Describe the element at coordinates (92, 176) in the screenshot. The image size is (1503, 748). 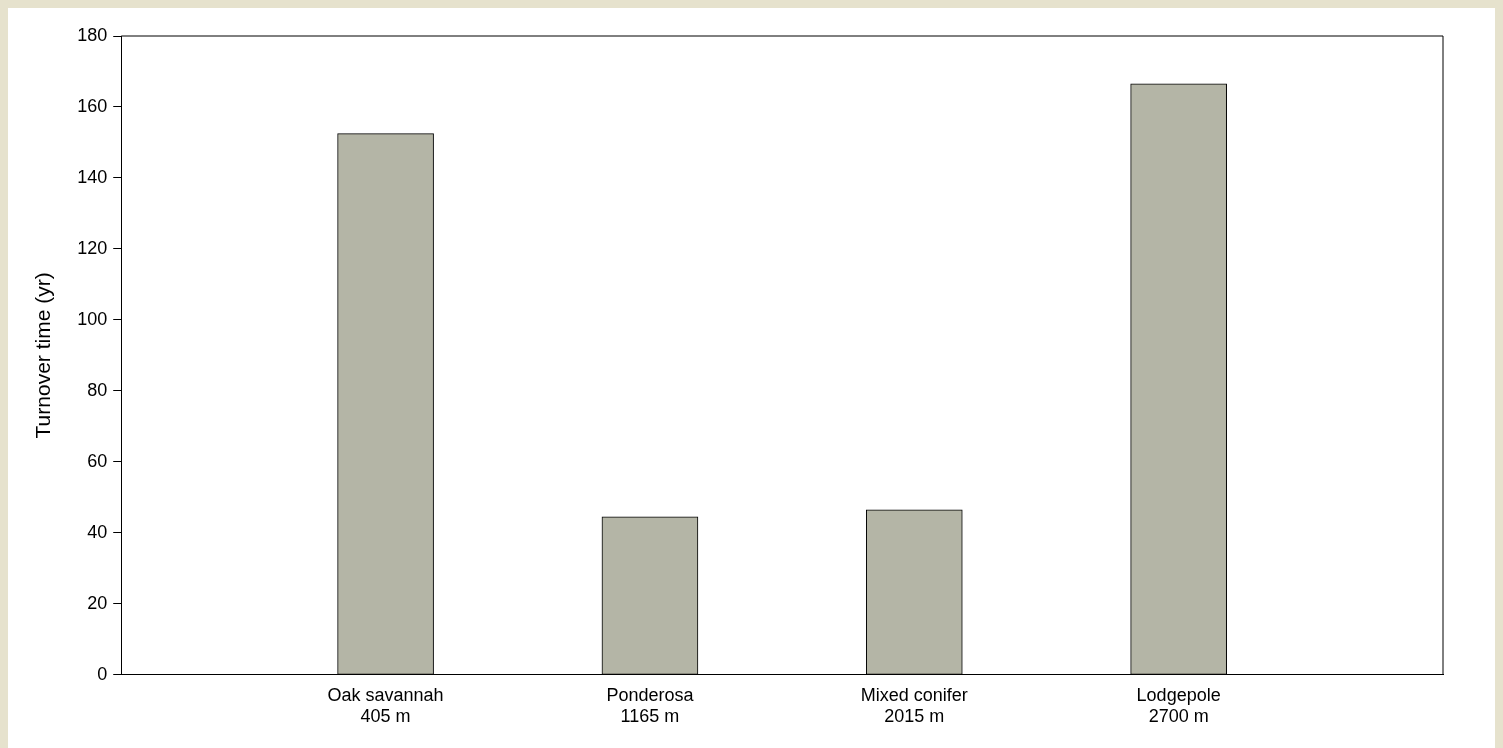
I see `y-tick-label: 140` at that location.